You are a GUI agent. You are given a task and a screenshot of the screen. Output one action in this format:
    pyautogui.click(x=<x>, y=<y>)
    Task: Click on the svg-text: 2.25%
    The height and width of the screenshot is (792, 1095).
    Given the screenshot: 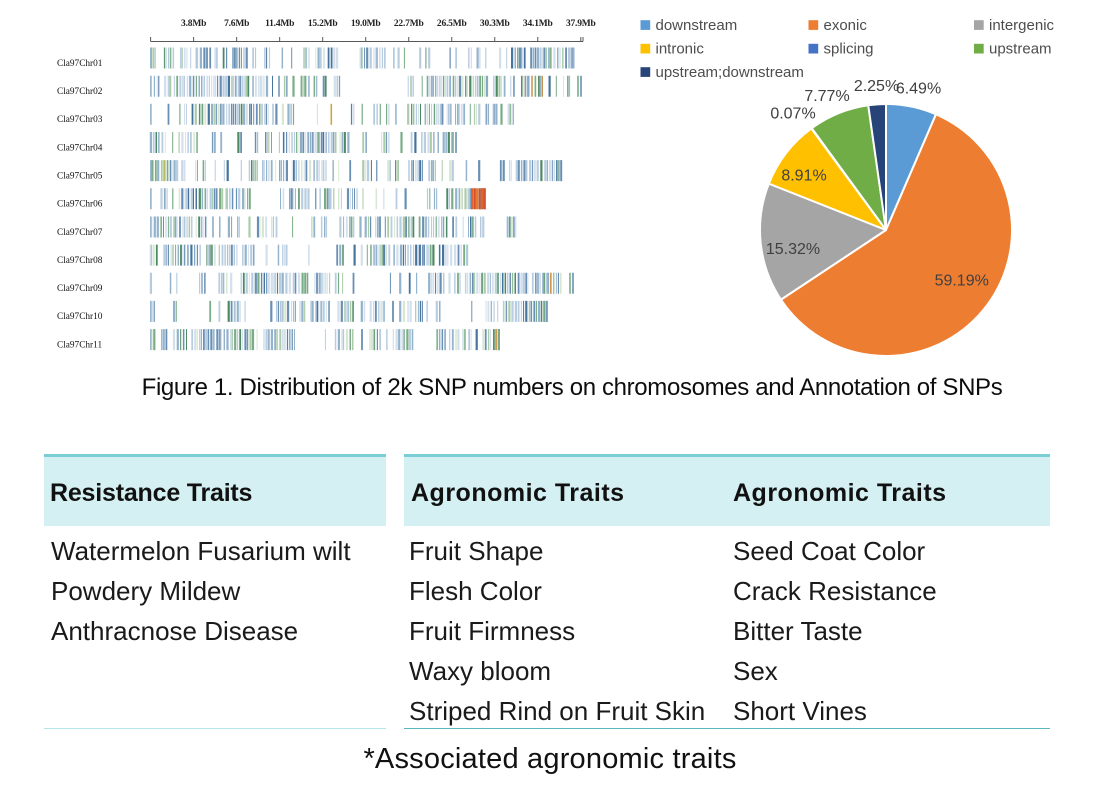 What is the action you would take?
    pyautogui.click(x=876, y=86)
    